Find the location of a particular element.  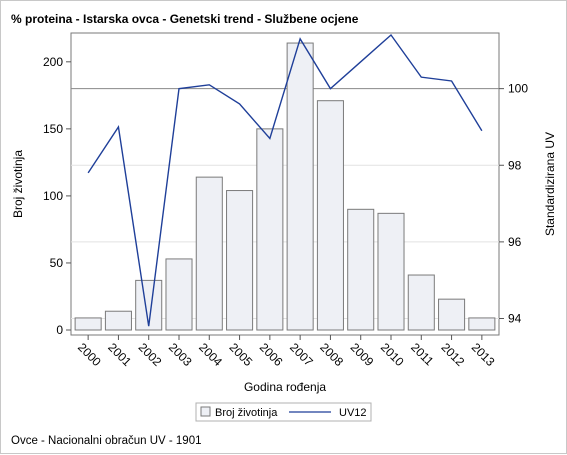

x-tick-label: 2004 is located at coordinates (210, 354).